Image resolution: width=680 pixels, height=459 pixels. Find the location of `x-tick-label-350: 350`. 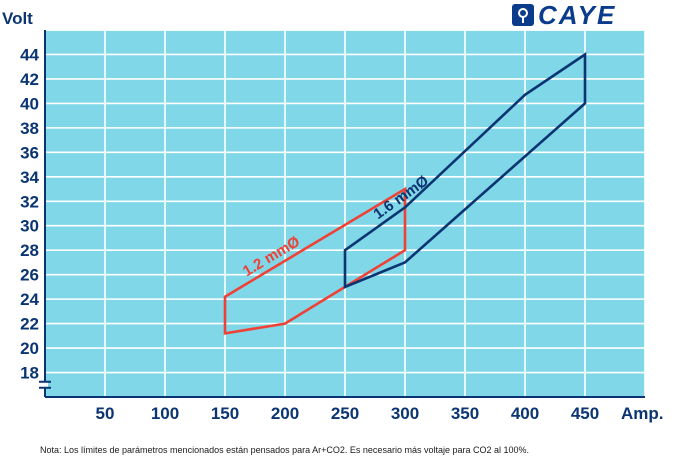

x-tick-label-350: 350 is located at coordinates (465, 413).